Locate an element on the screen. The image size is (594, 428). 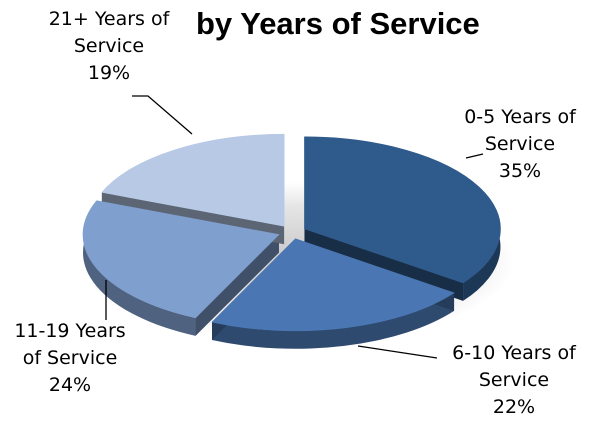
slice-label-6-10: 6-10 Years of Service 22% is located at coordinates (514, 380).